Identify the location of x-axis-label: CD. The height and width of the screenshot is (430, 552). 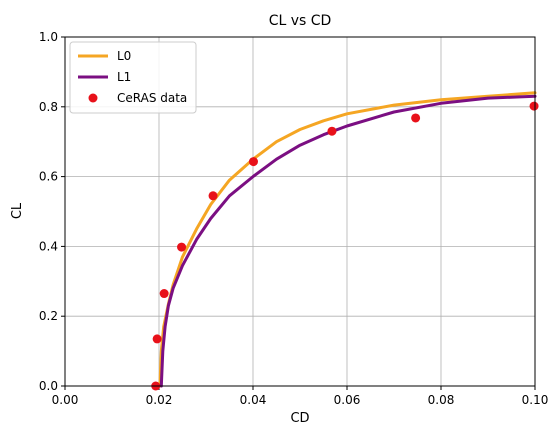
(299, 418).